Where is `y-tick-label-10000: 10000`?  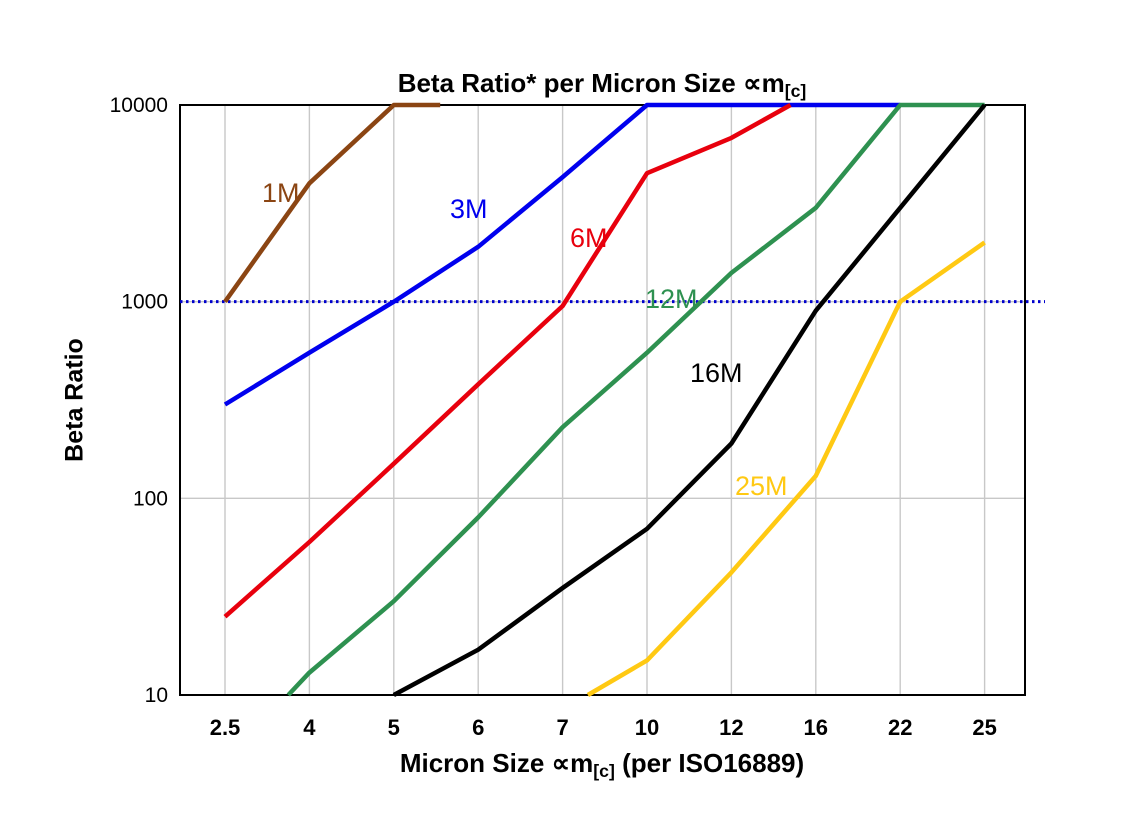
y-tick-label-10000: 10000 is located at coordinates (139, 105).